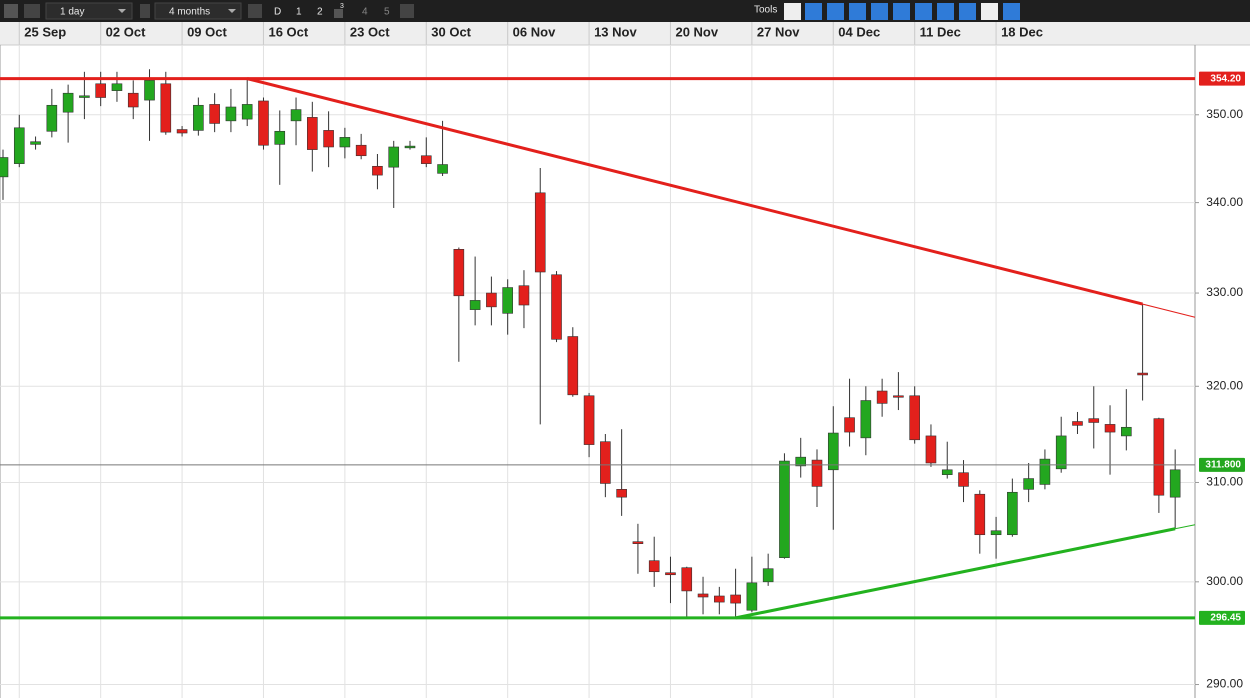  I want to click on x-tick-label: 30 Oct, so click(451, 31).